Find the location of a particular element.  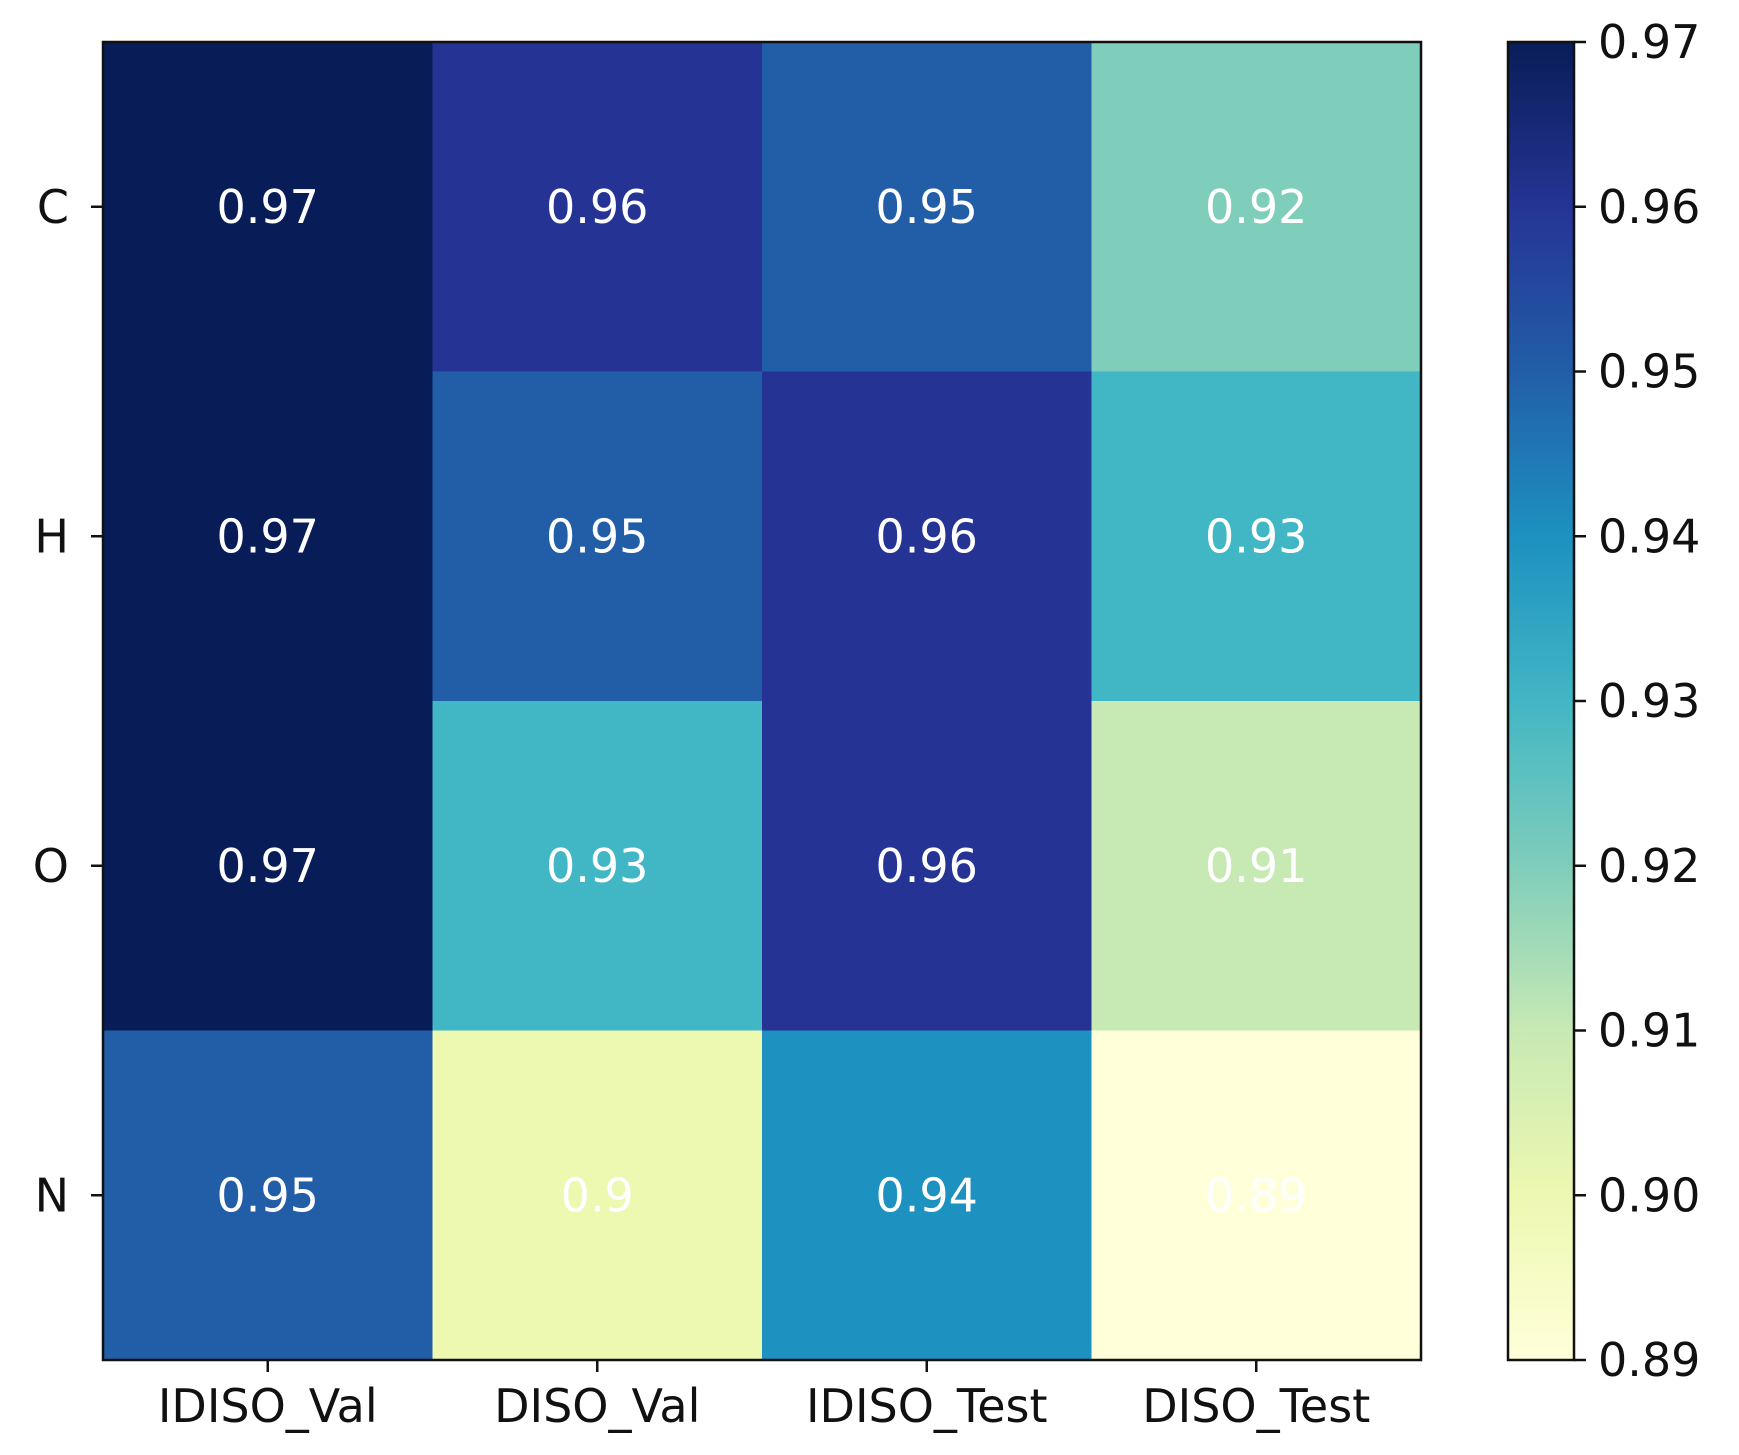

x-axis: IDISO_Val DISO_Val IDISO_Test DISO_Test is located at coordinates (764, 1396).